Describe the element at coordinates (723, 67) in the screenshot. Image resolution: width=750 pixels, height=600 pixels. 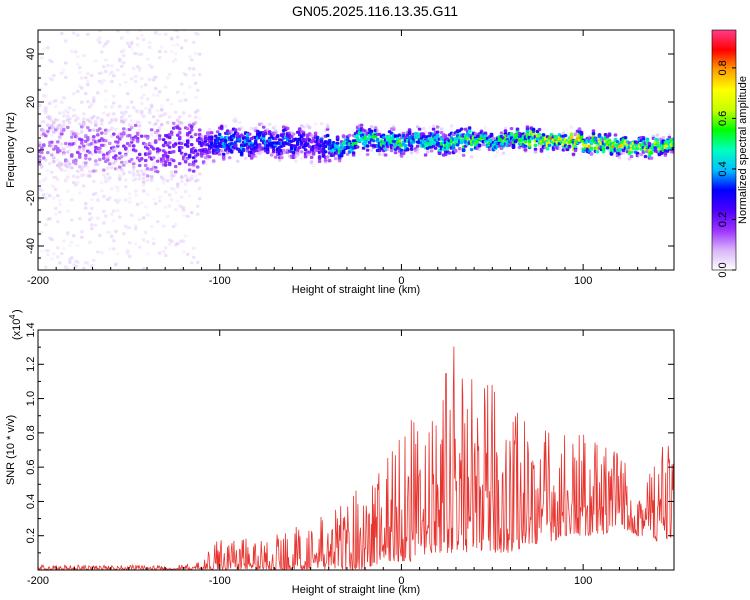
I see `colorbar-tick-label: 0.8` at that location.